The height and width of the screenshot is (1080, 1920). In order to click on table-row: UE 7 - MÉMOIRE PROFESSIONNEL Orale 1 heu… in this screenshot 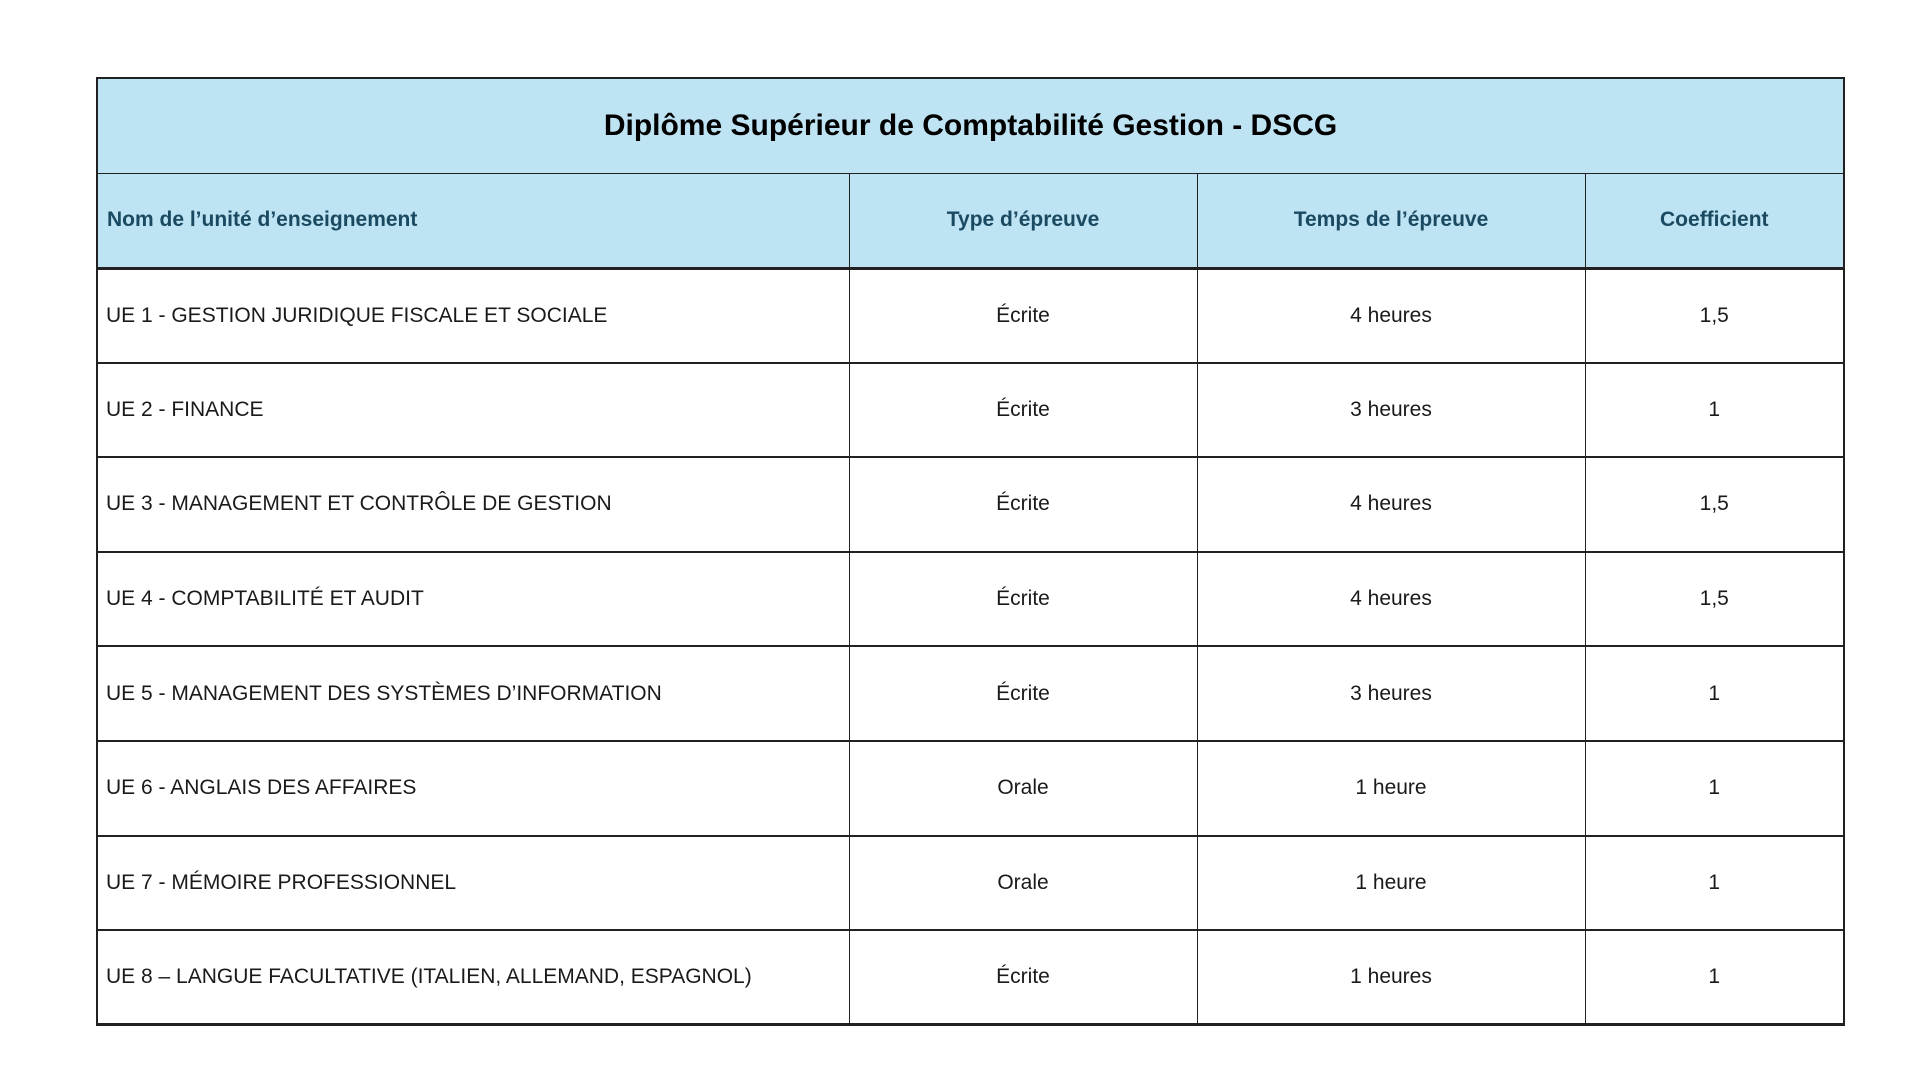, I will do `click(970, 883)`.